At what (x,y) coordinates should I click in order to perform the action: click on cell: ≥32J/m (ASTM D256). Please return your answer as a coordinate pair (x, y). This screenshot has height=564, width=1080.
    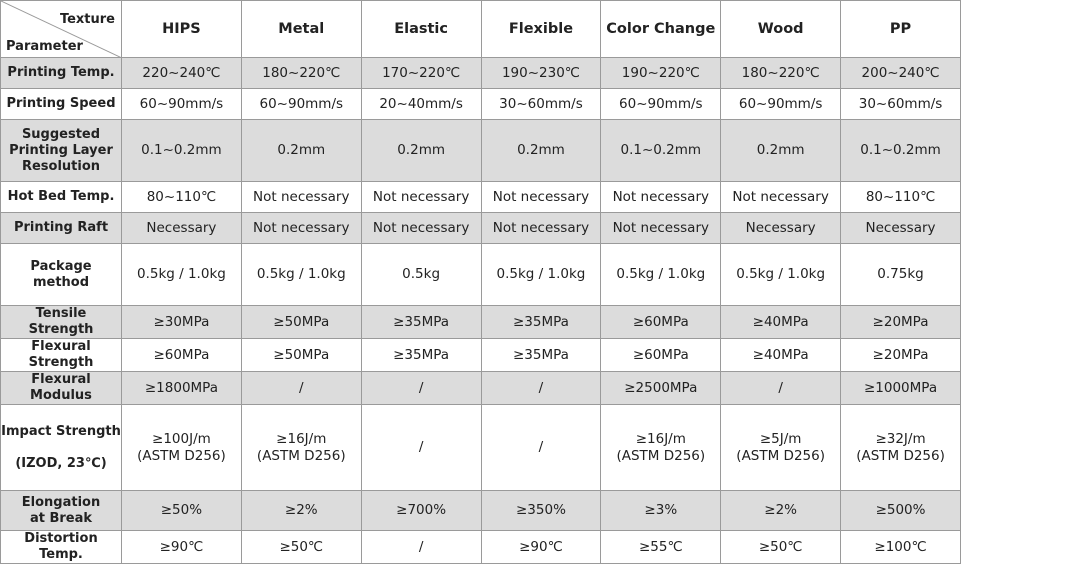
    Looking at the image, I should click on (900, 447).